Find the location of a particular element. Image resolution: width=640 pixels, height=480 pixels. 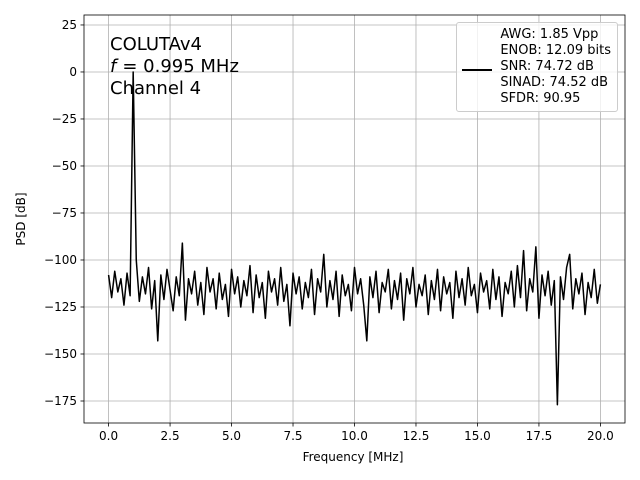

annotation: f = 0.995 MHz is located at coordinates (174, 66).